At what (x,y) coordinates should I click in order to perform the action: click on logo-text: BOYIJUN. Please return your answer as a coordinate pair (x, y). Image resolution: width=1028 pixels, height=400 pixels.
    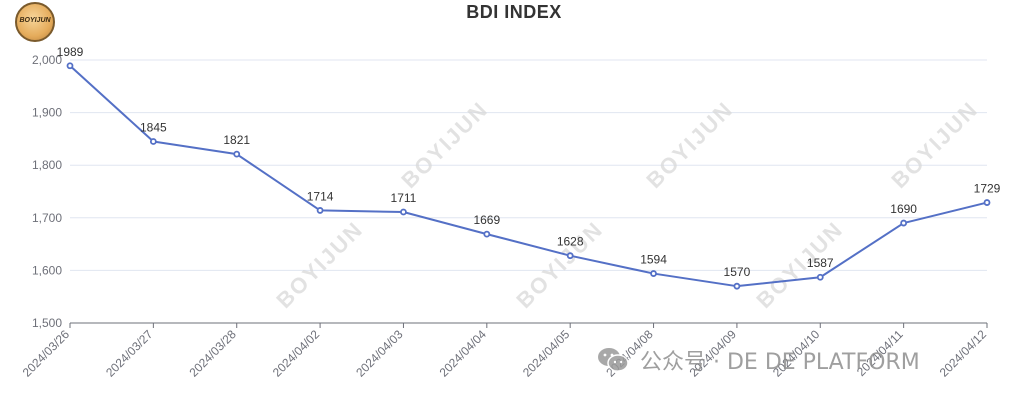
    Looking at the image, I should click on (35, 20).